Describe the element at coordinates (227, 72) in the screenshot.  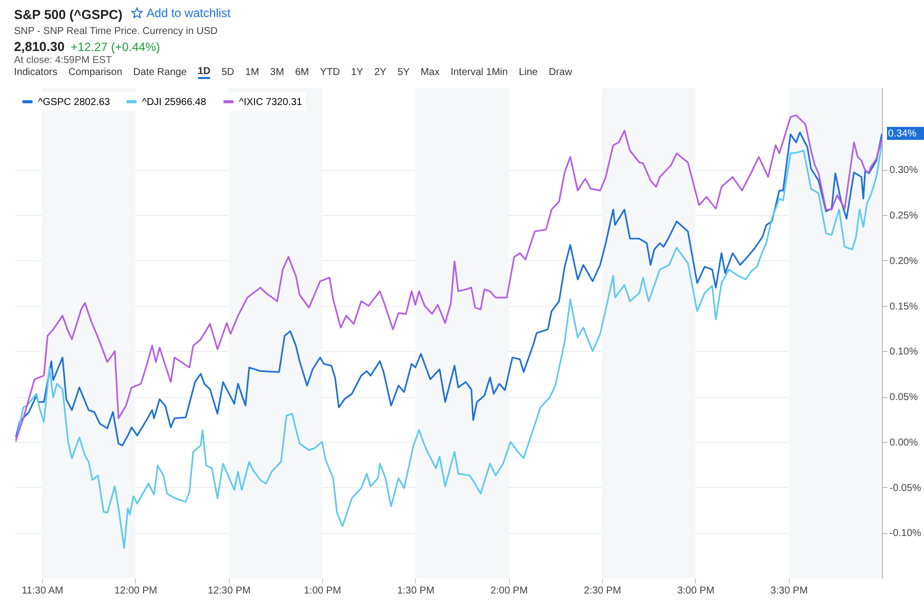
I see `text: 5D` at that location.